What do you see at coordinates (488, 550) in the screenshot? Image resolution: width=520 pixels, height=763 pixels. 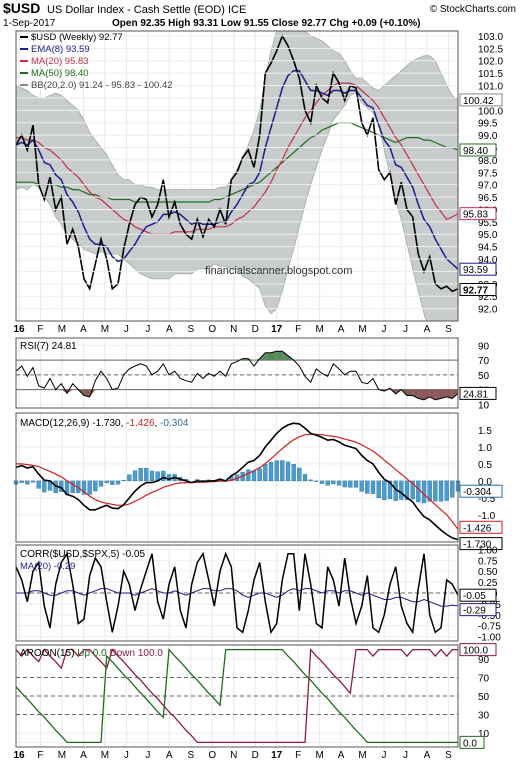 I see `corr-y-tick-label: 1.00` at bounding box center [488, 550].